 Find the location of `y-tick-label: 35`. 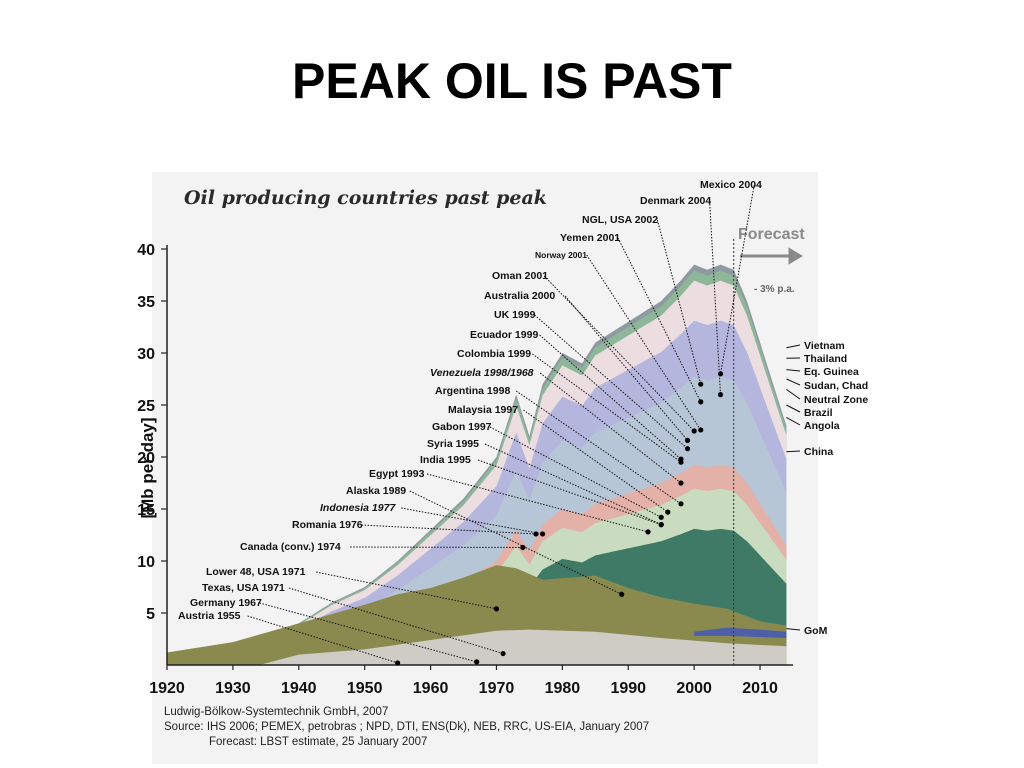

y-tick-label: 35 is located at coordinates (146, 302).